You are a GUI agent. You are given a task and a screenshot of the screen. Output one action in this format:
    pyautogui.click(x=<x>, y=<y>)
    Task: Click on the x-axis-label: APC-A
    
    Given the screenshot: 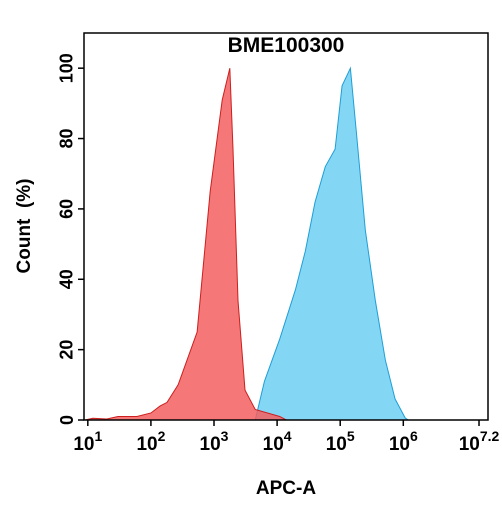 What is the action you would take?
    pyautogui.click(x=286, y=488)
    